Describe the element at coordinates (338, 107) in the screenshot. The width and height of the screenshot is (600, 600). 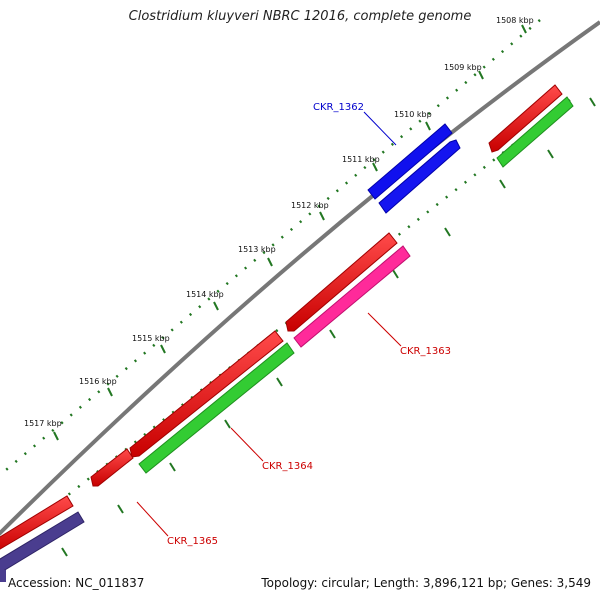
I see `gene-label-ckr-1362: CKR_1362` at that location.